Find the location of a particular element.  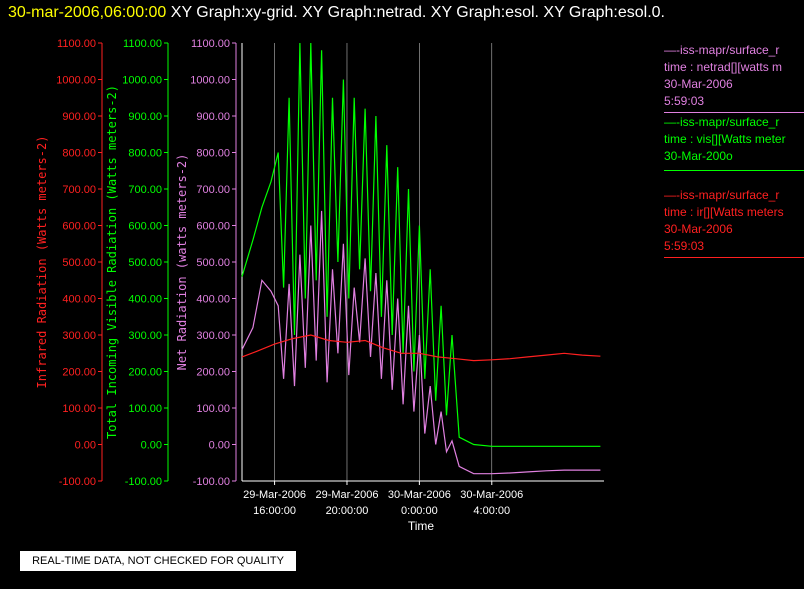

net-tick-label: 500.00 is located at coordinates (213, 263).